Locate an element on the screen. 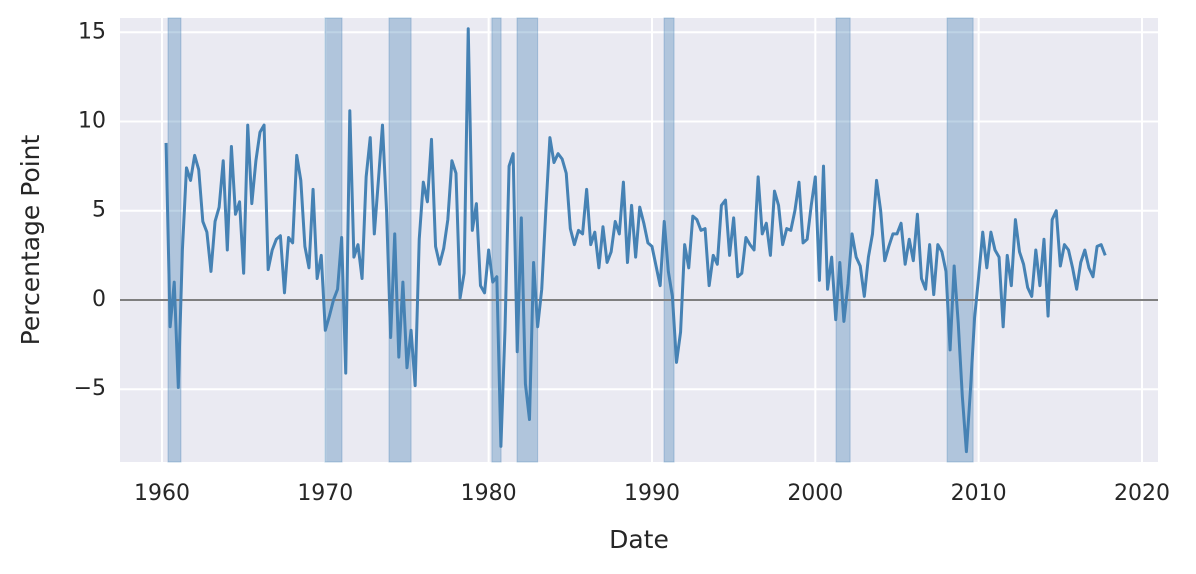 The height and width of the screenshot is (574, 1196). x-tick-label: 2020 is located at coordinates (1142, 493).